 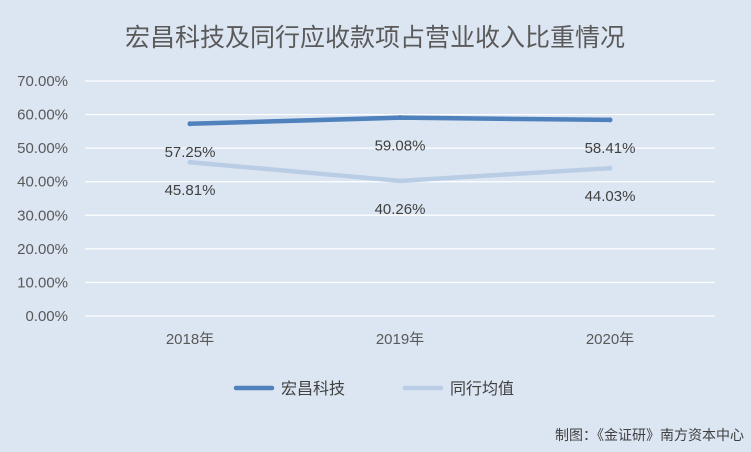 I want to click on y-tick-label: 20.00%, so click(x=42, y=249).